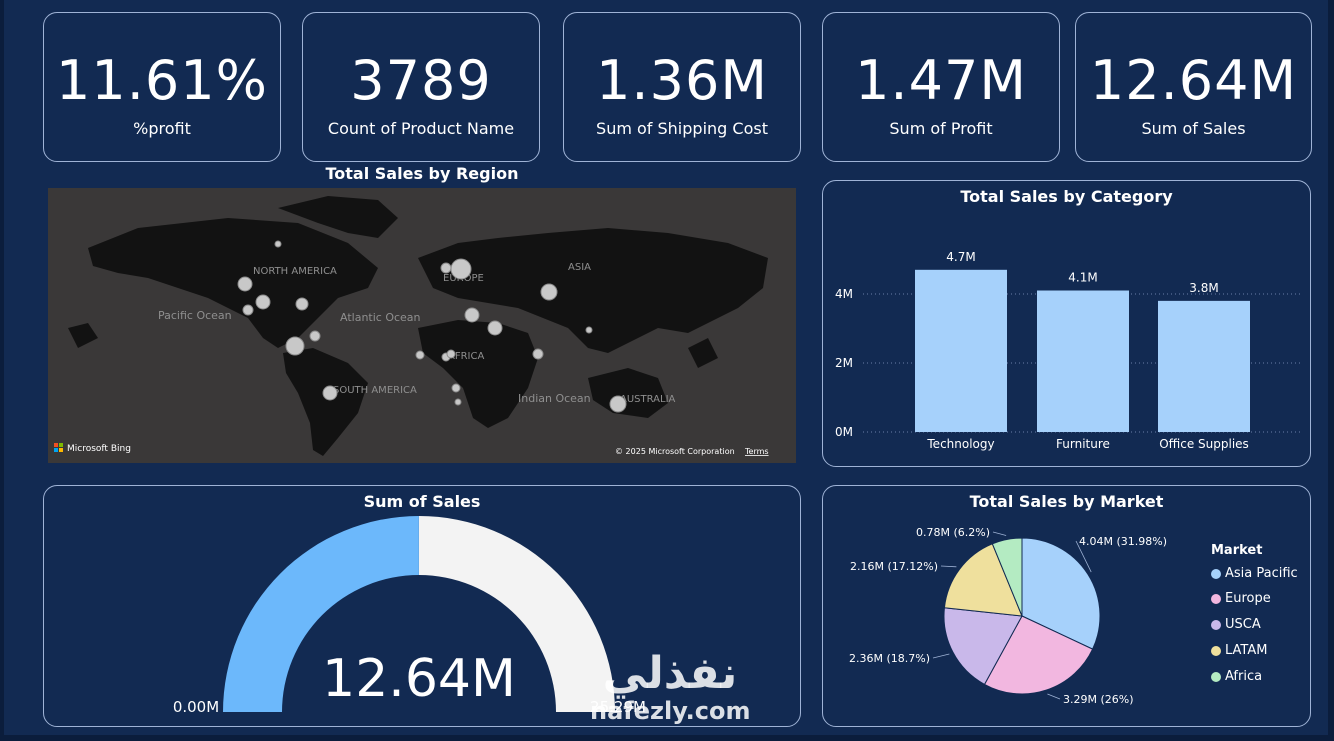  What do you see at coordinates (675, 451) in the screenshot?
I see `map-copyright: © 2025 Microsoft Corporation` at bounding box center [675, 451].